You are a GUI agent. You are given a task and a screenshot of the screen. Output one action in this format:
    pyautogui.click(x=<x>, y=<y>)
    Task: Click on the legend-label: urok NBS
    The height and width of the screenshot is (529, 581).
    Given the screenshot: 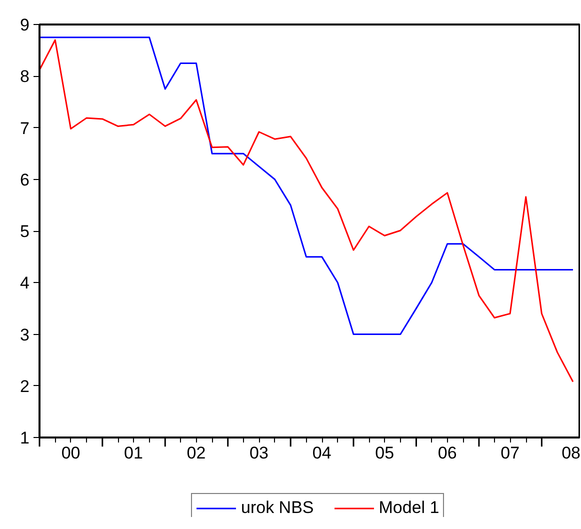 What is the action you would take?
    pyautogui.click(x=277, y=508)
    